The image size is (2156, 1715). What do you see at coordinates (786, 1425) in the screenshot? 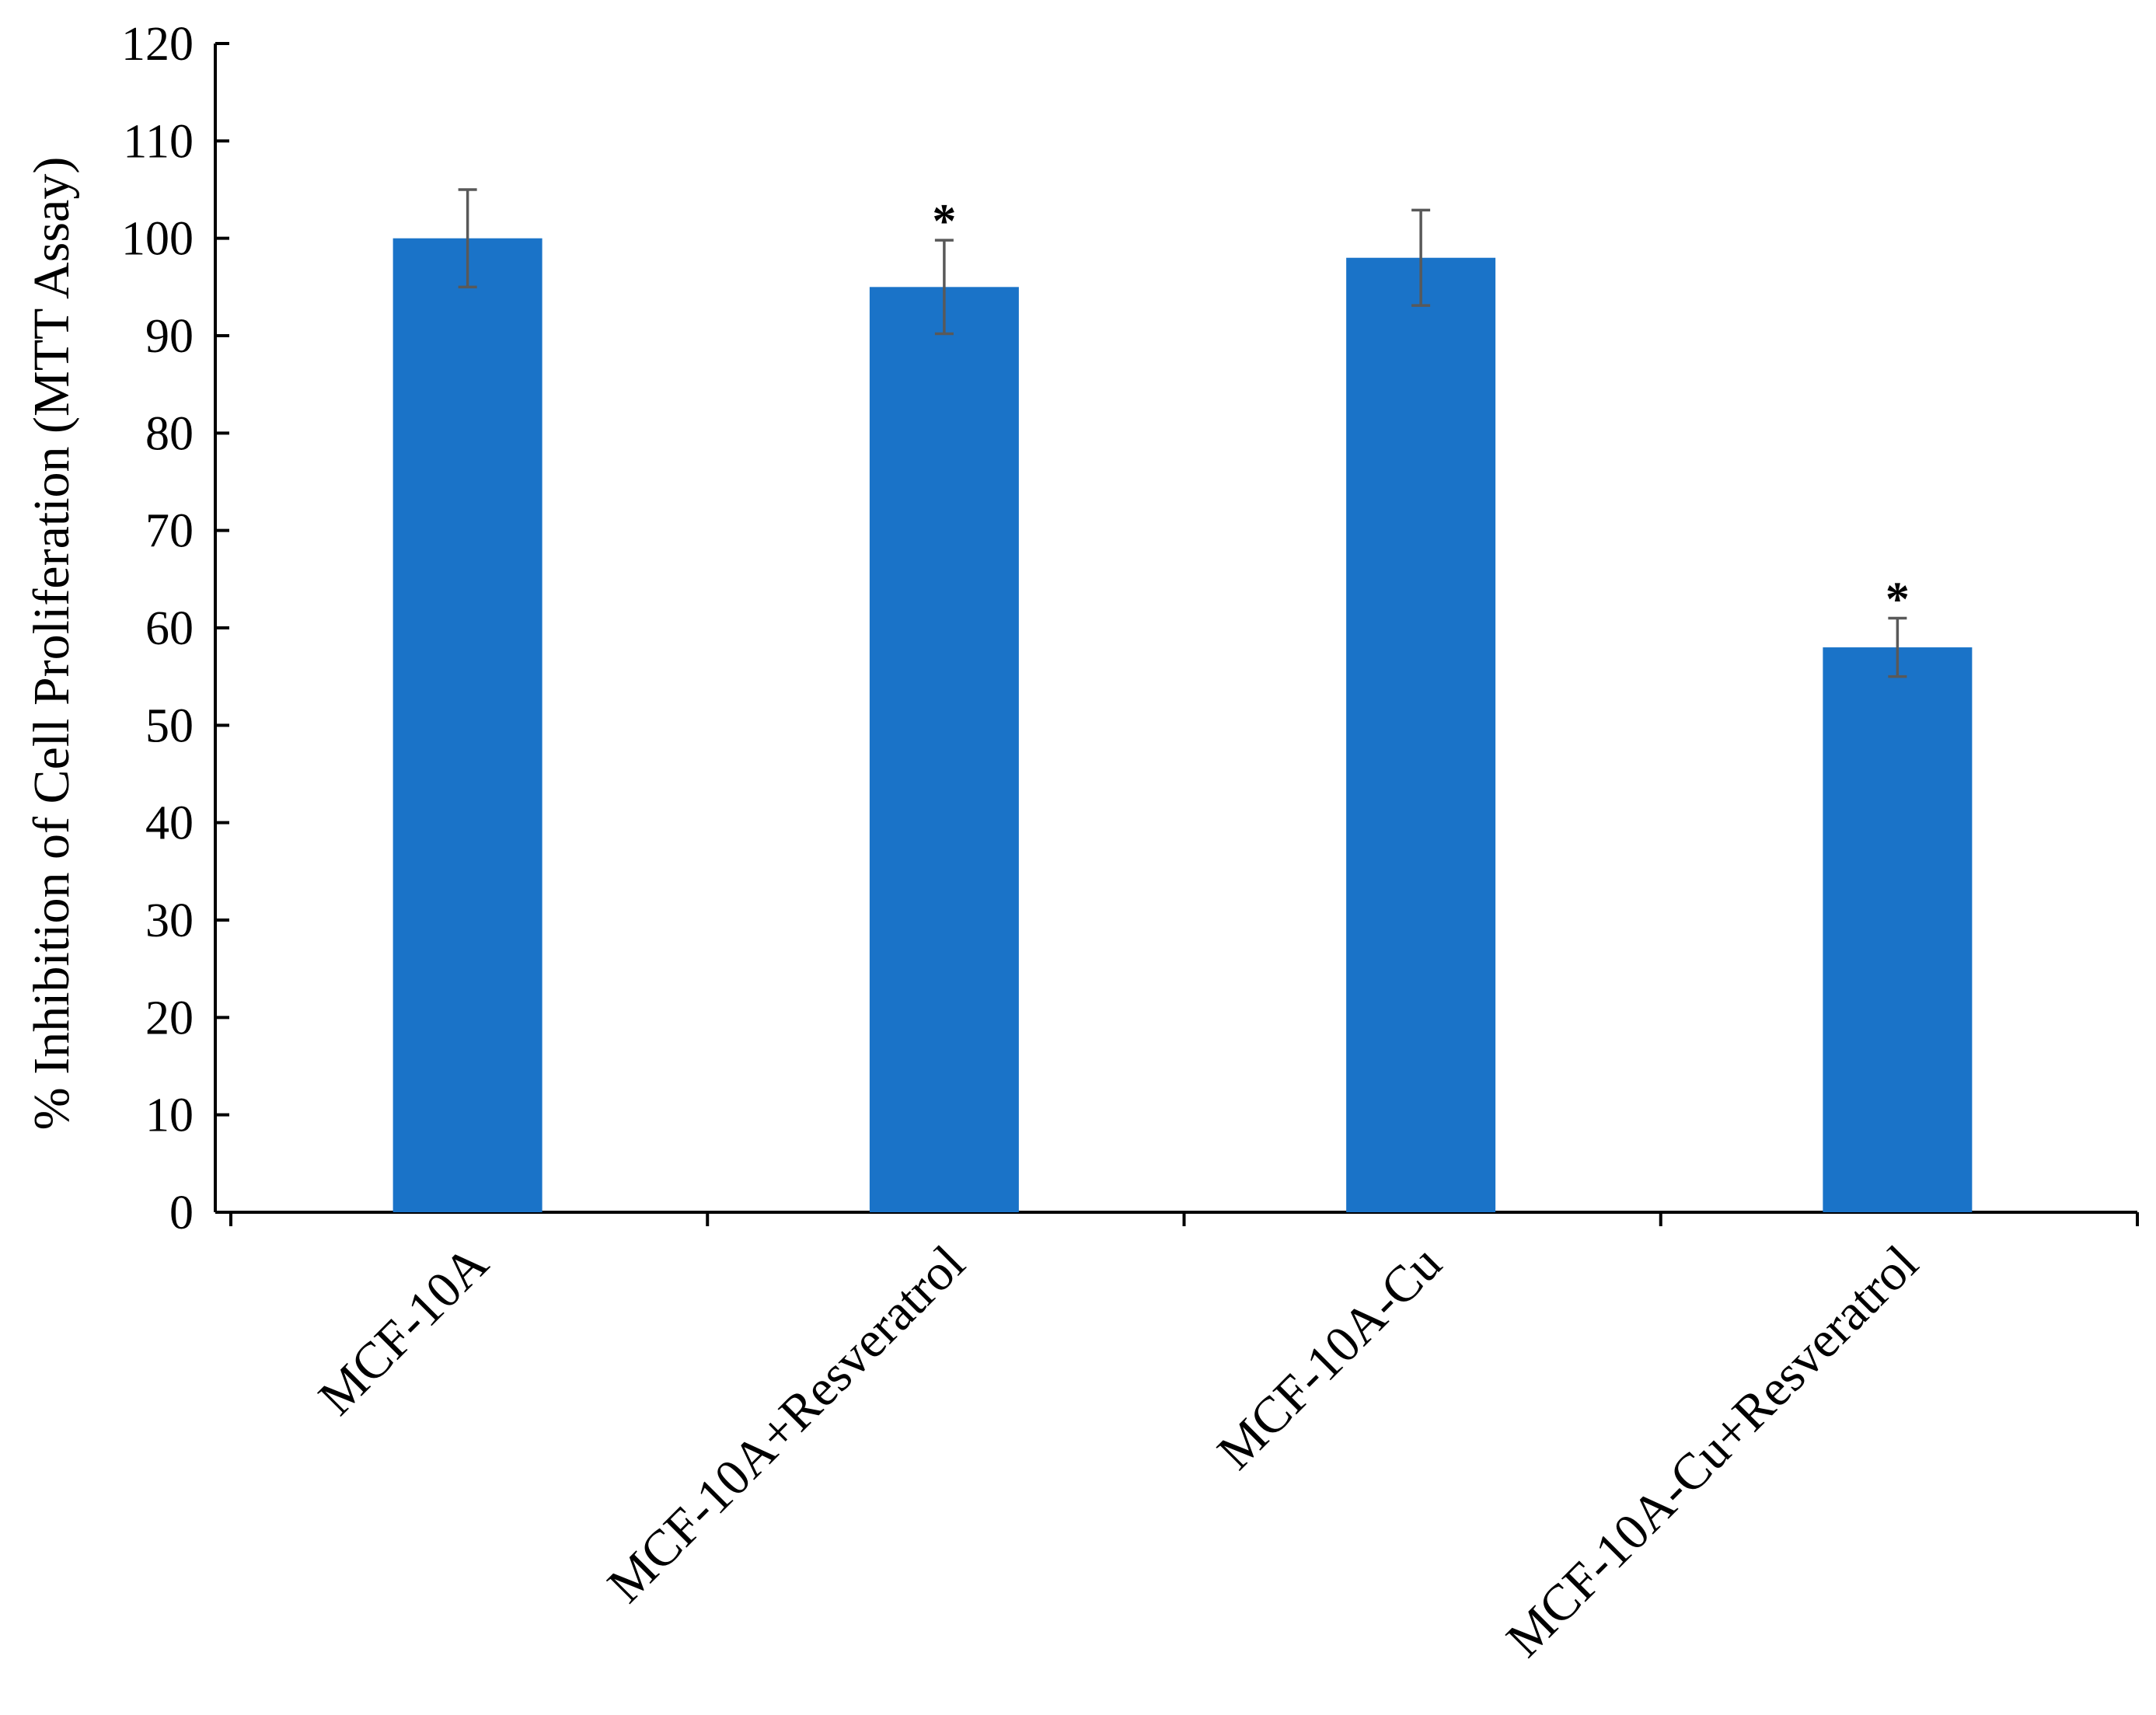
I see `x-category-label: MCF-10A+Resveratrol` at bounding box center [786, 1425].